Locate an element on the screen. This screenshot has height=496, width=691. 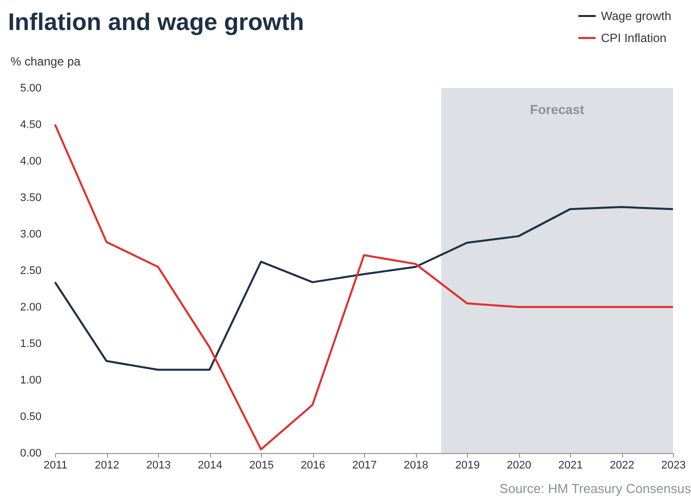
x-tick-label: 2017 is located at coordinates (364, 466).